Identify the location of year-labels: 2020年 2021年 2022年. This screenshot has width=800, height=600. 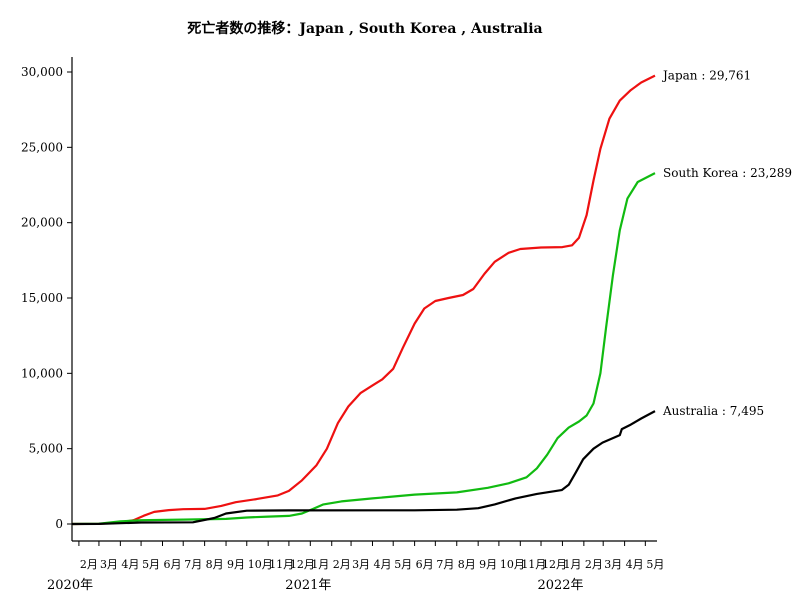
(315, 585).